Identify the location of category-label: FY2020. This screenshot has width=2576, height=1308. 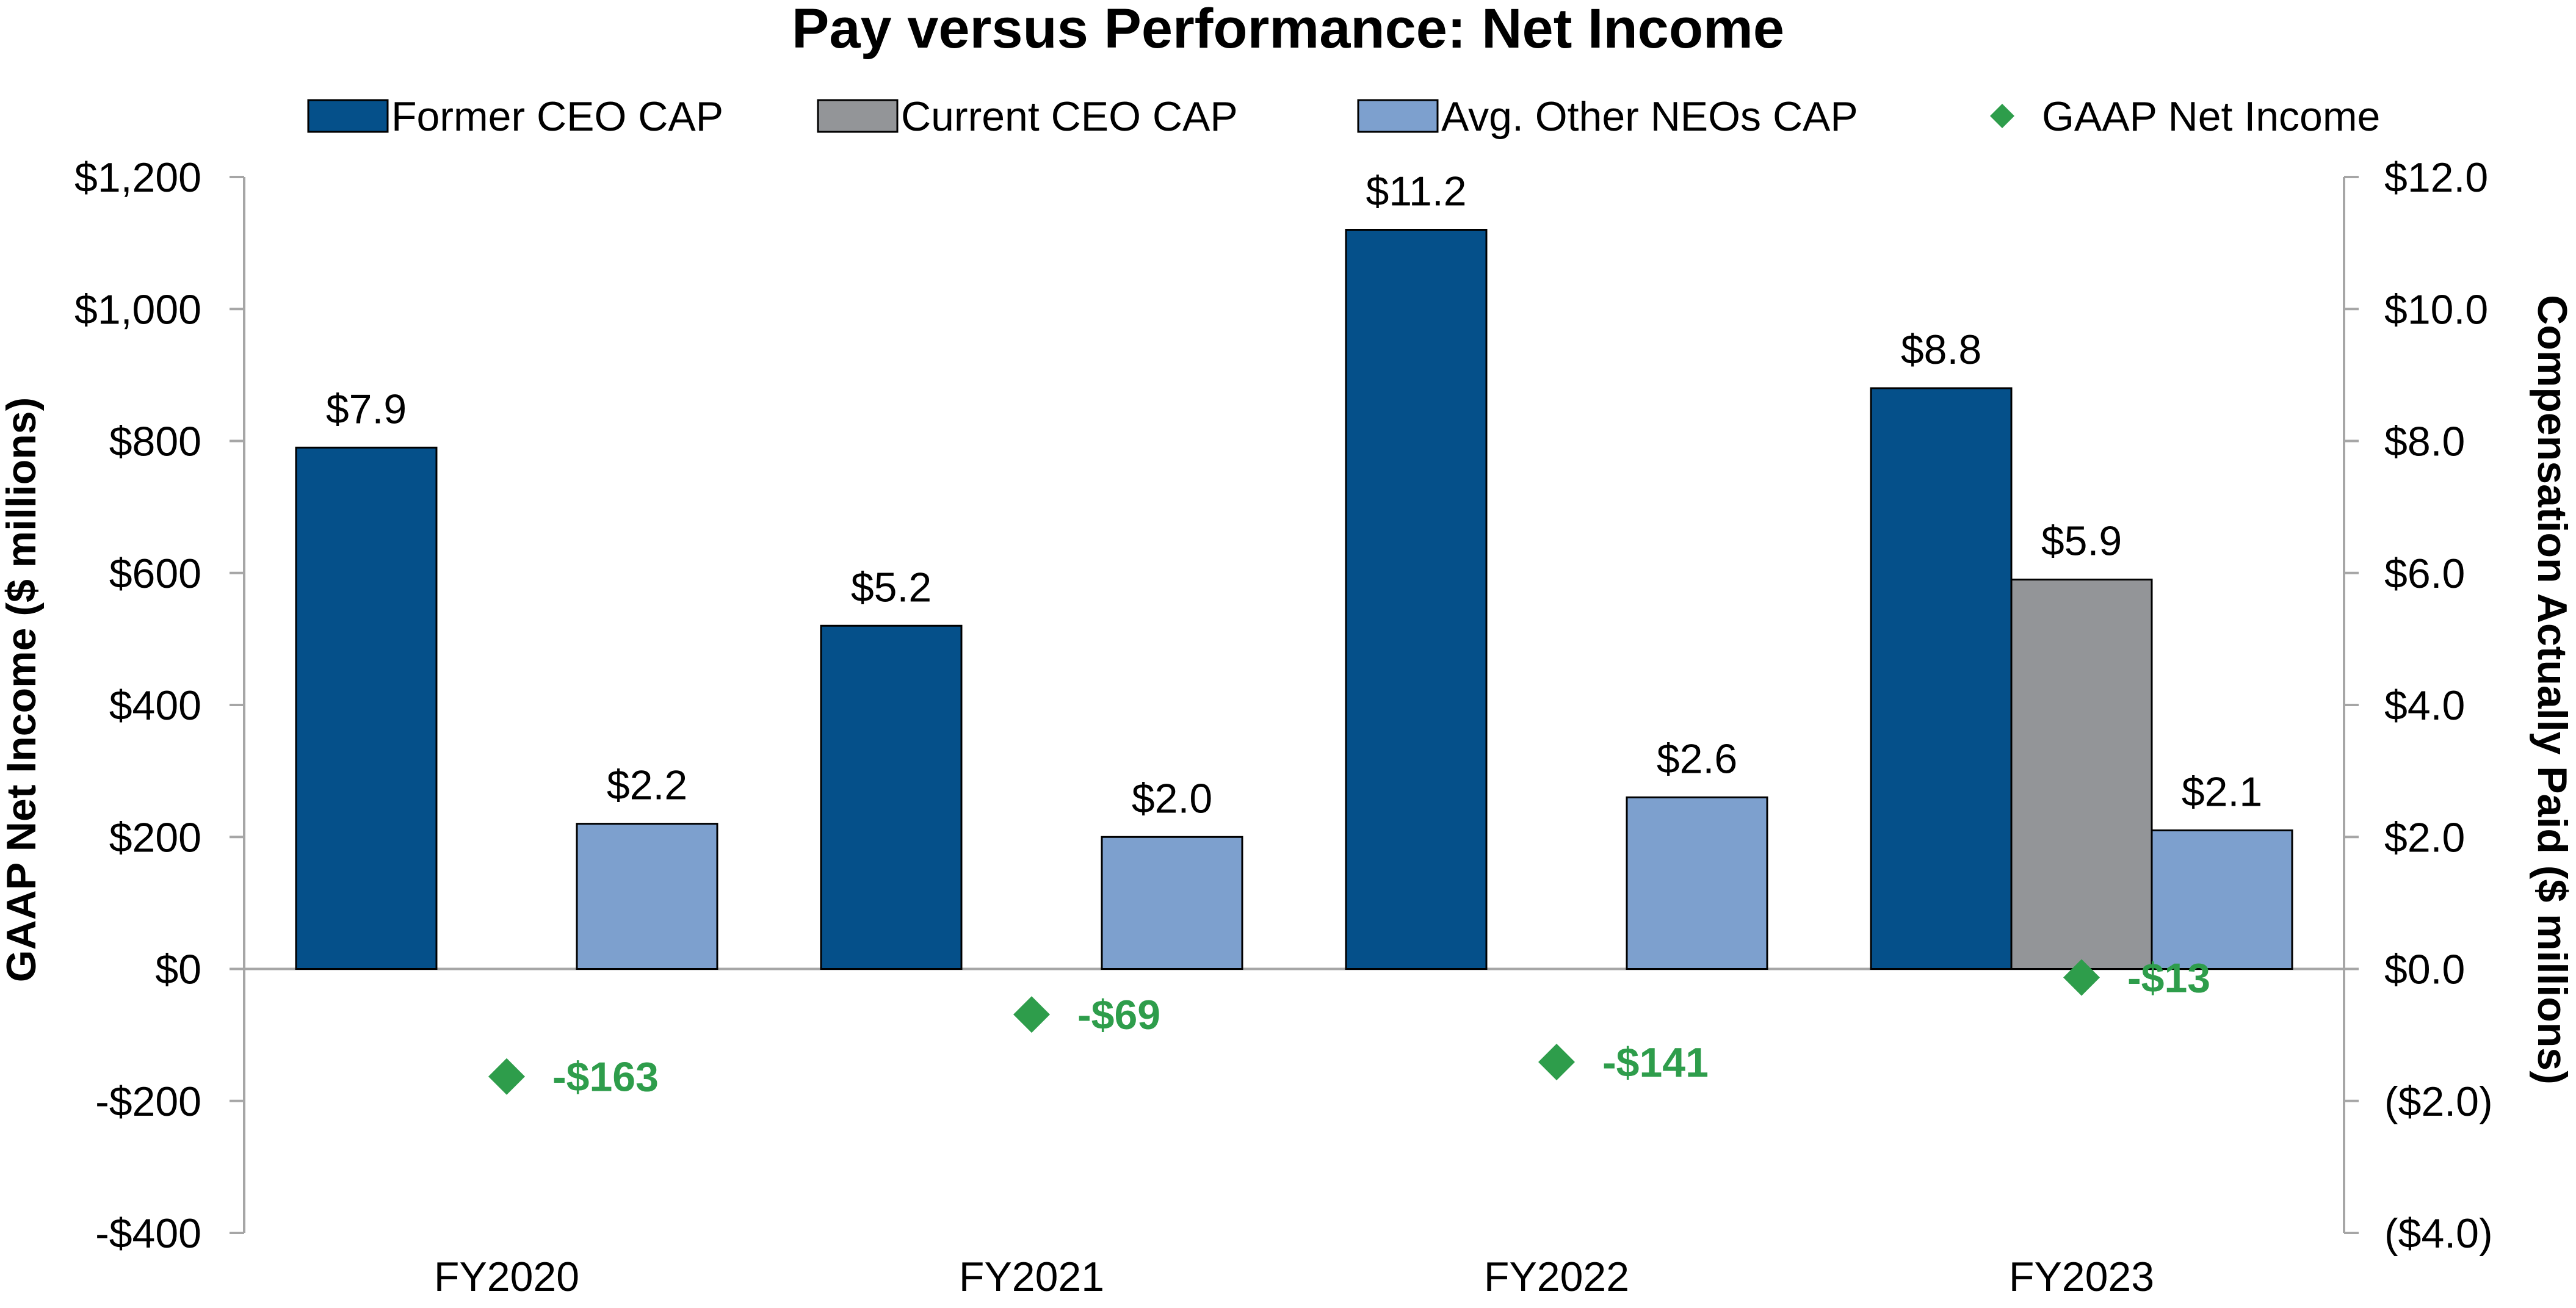
(506, 1277).